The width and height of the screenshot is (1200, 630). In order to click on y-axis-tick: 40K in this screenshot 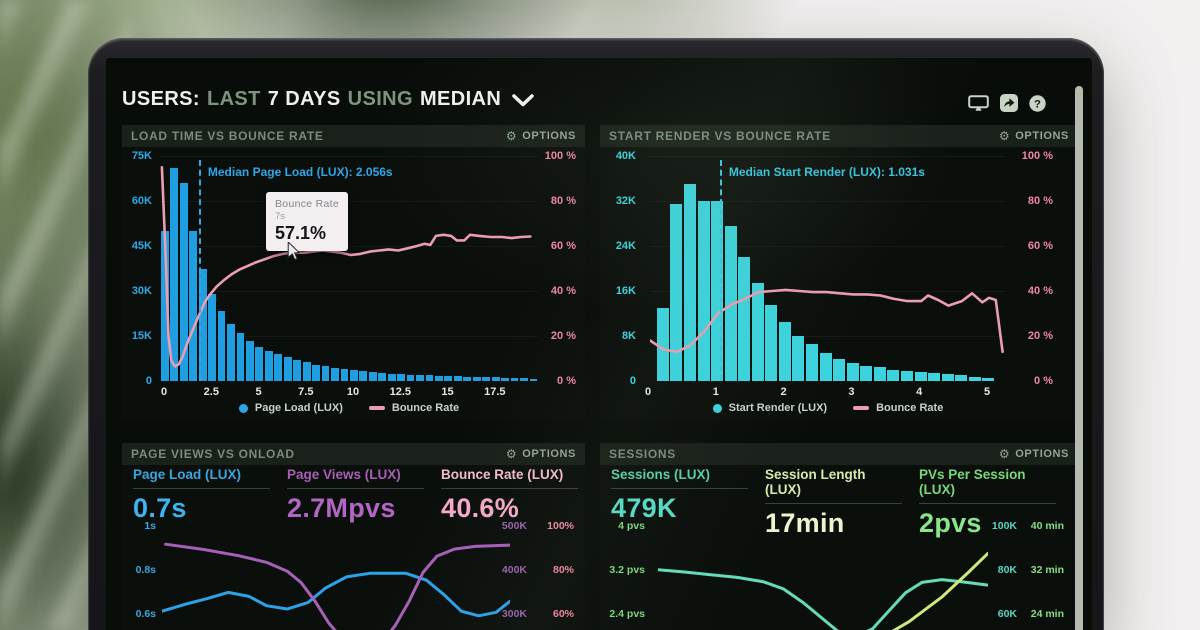, I will do `click(625, 156)`.